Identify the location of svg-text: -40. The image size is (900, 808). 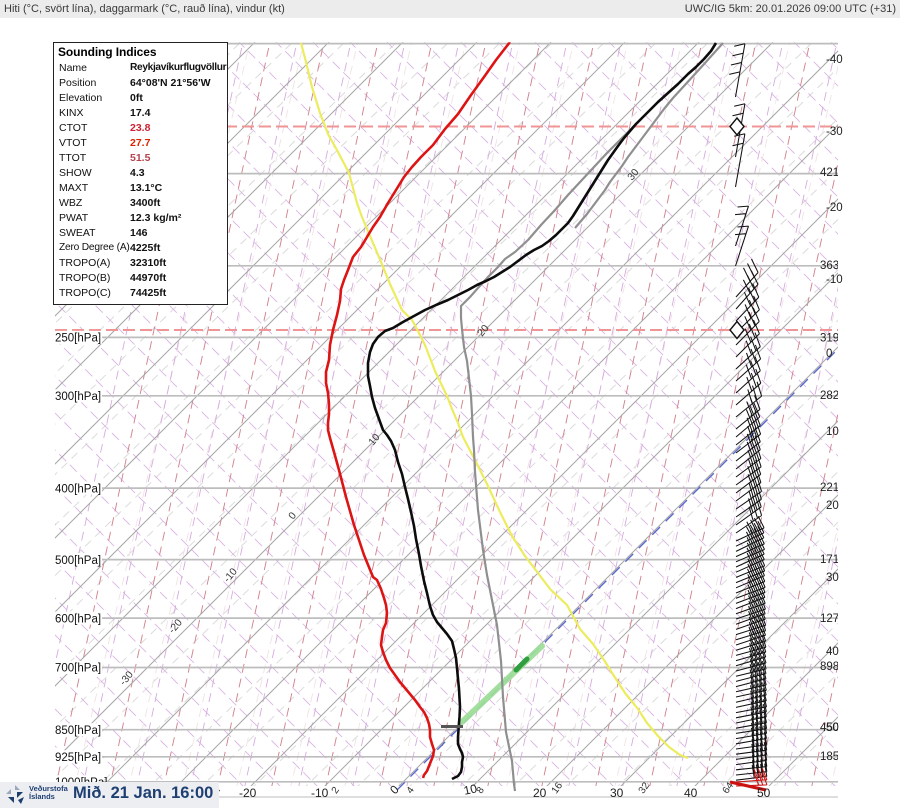
(834, 60).